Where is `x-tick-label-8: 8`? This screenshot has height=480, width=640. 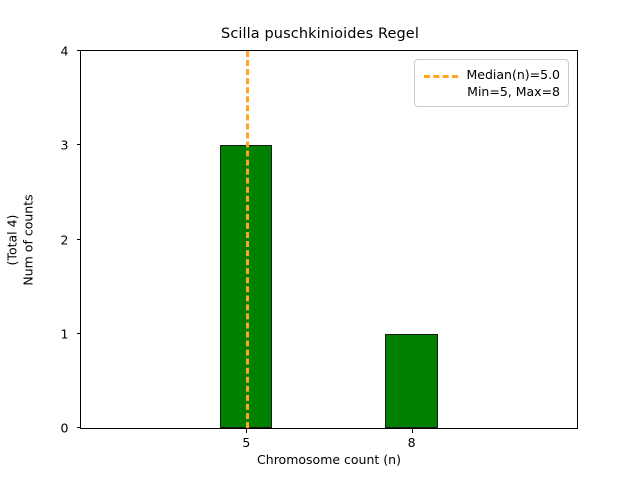
x-tick-label-8: 8 is located at coordinates (411, 442).